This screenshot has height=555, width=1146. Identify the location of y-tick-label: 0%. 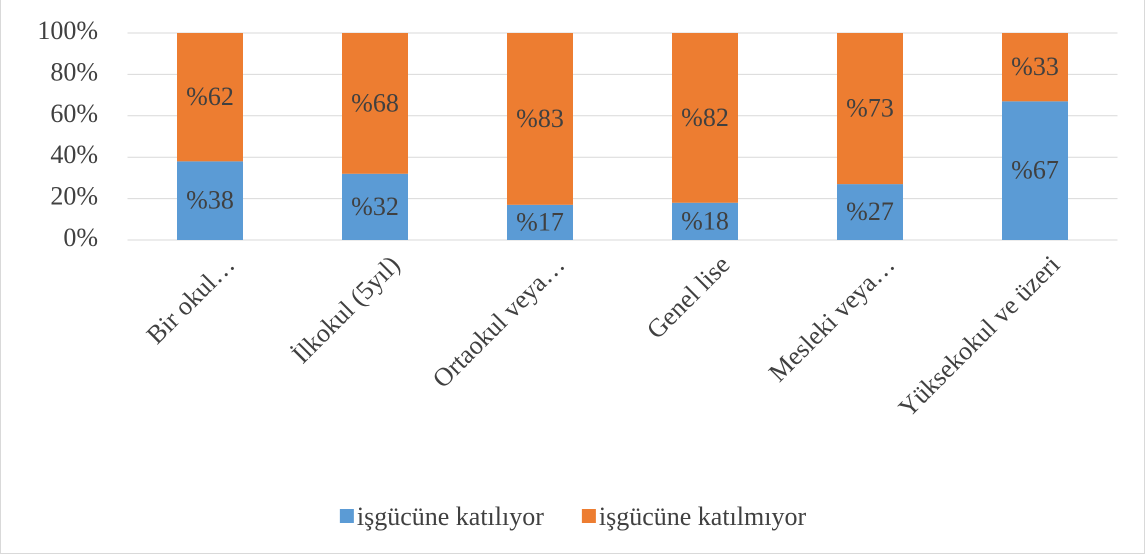
(80, 237).